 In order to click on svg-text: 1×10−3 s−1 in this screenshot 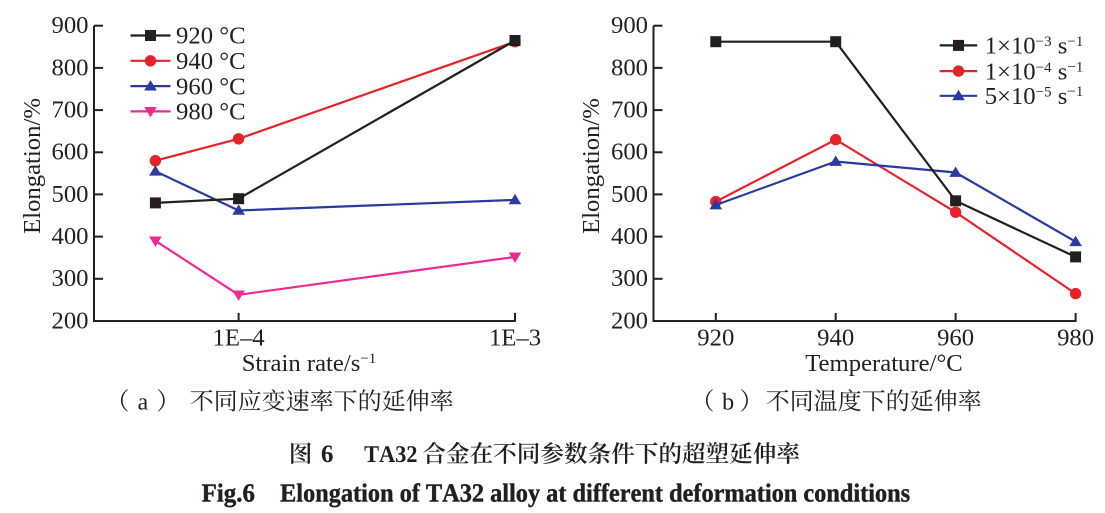, I will do `click(1034, 46)`.